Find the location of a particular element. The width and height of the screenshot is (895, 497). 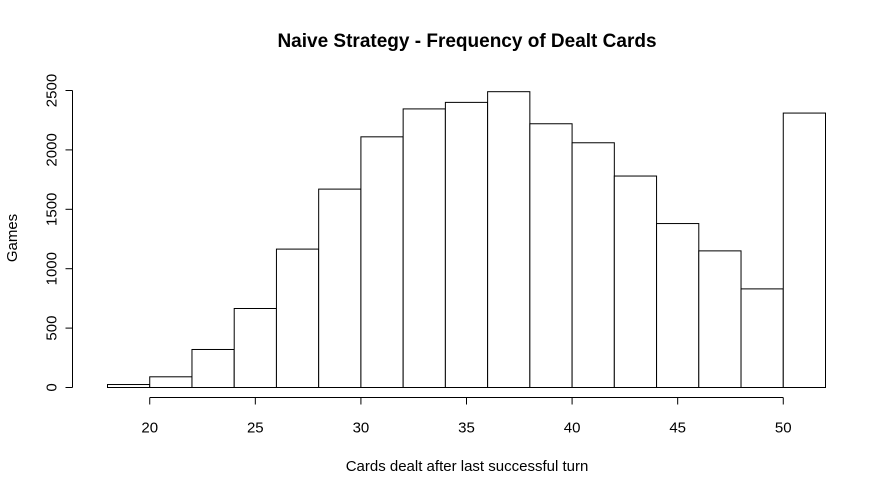

y-tick-label: 1500 is located at coordinates (52, 209).